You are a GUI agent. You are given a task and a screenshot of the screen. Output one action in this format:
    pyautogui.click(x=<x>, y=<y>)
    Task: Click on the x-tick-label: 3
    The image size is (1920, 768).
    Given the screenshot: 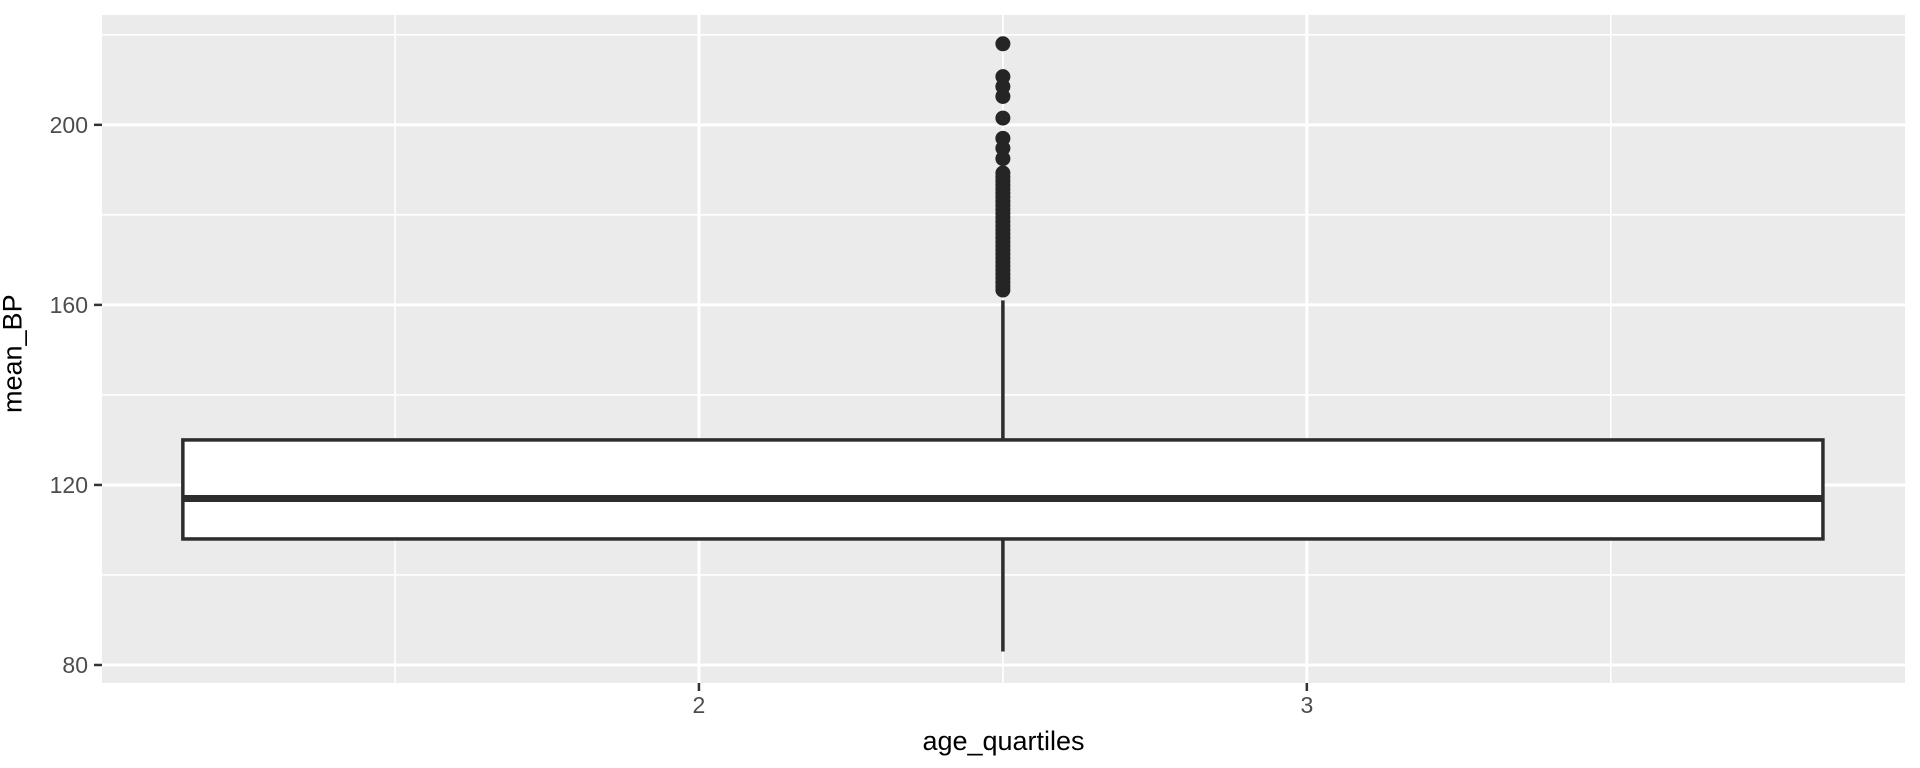 What is the action you would take?
    pyautogui.click(x=1306, y=705)
    